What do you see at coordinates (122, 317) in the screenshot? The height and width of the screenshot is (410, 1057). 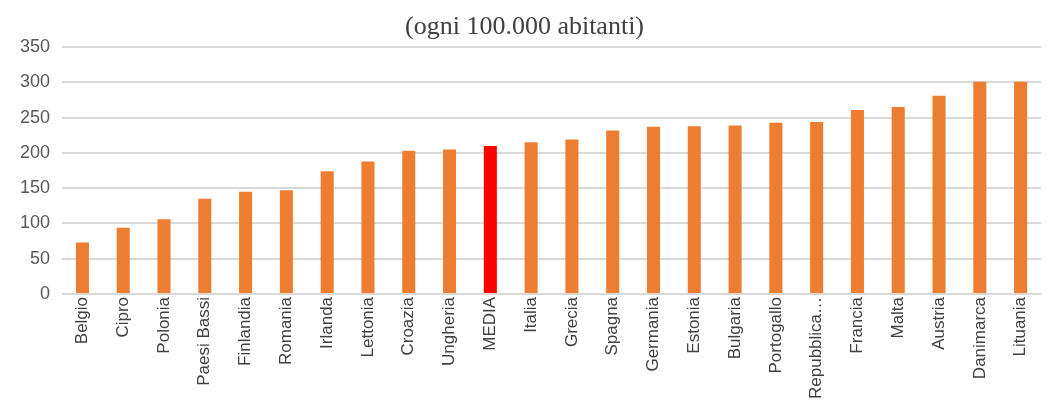 I see `x-tick-label: Cipro` at bounding box center [122, 317].